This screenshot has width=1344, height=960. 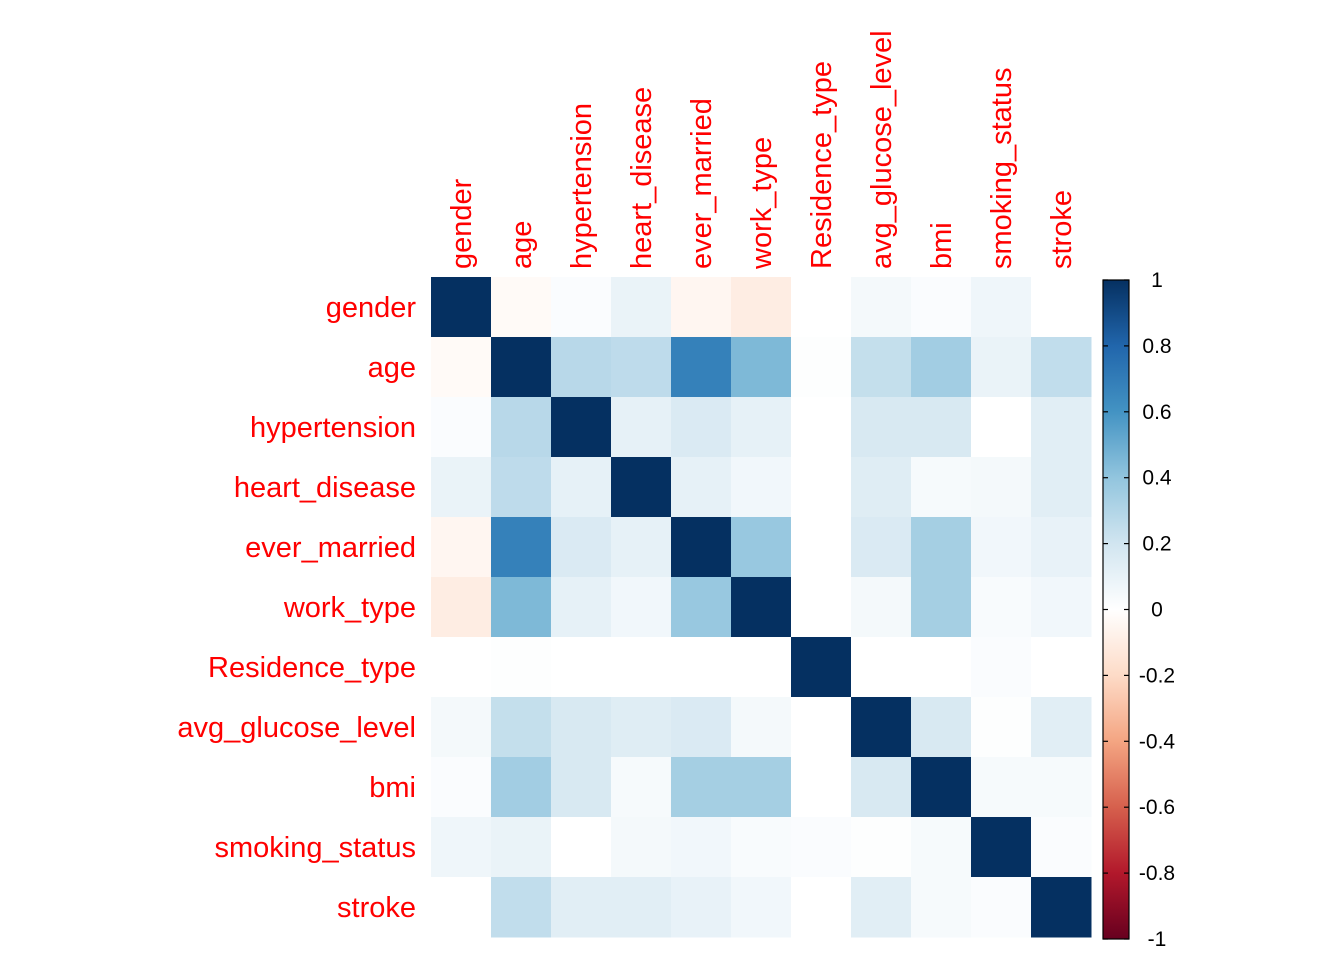 I want to click on heatmap-cell-work_type-heart_disease, so click(x=641, y=607).